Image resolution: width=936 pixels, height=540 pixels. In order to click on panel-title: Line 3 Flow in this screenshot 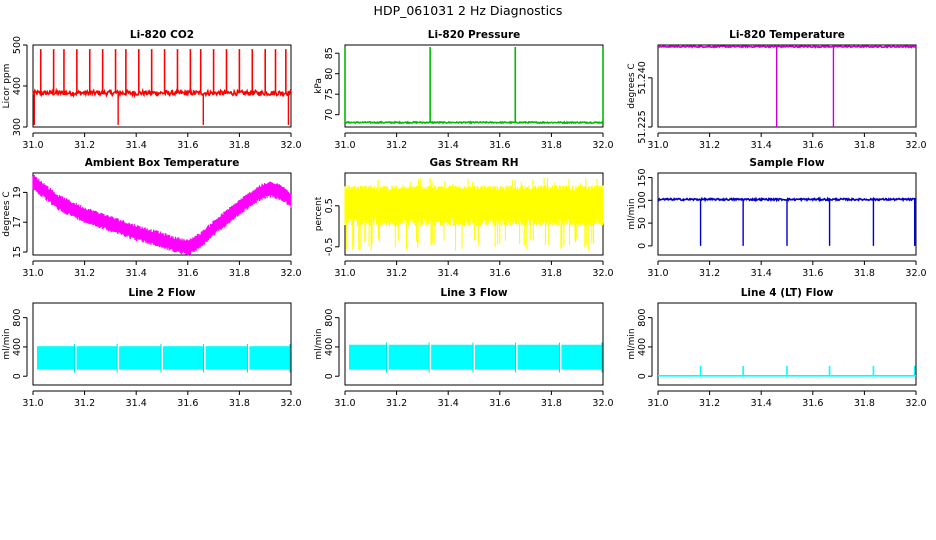, I will do `click(473, 293)`.